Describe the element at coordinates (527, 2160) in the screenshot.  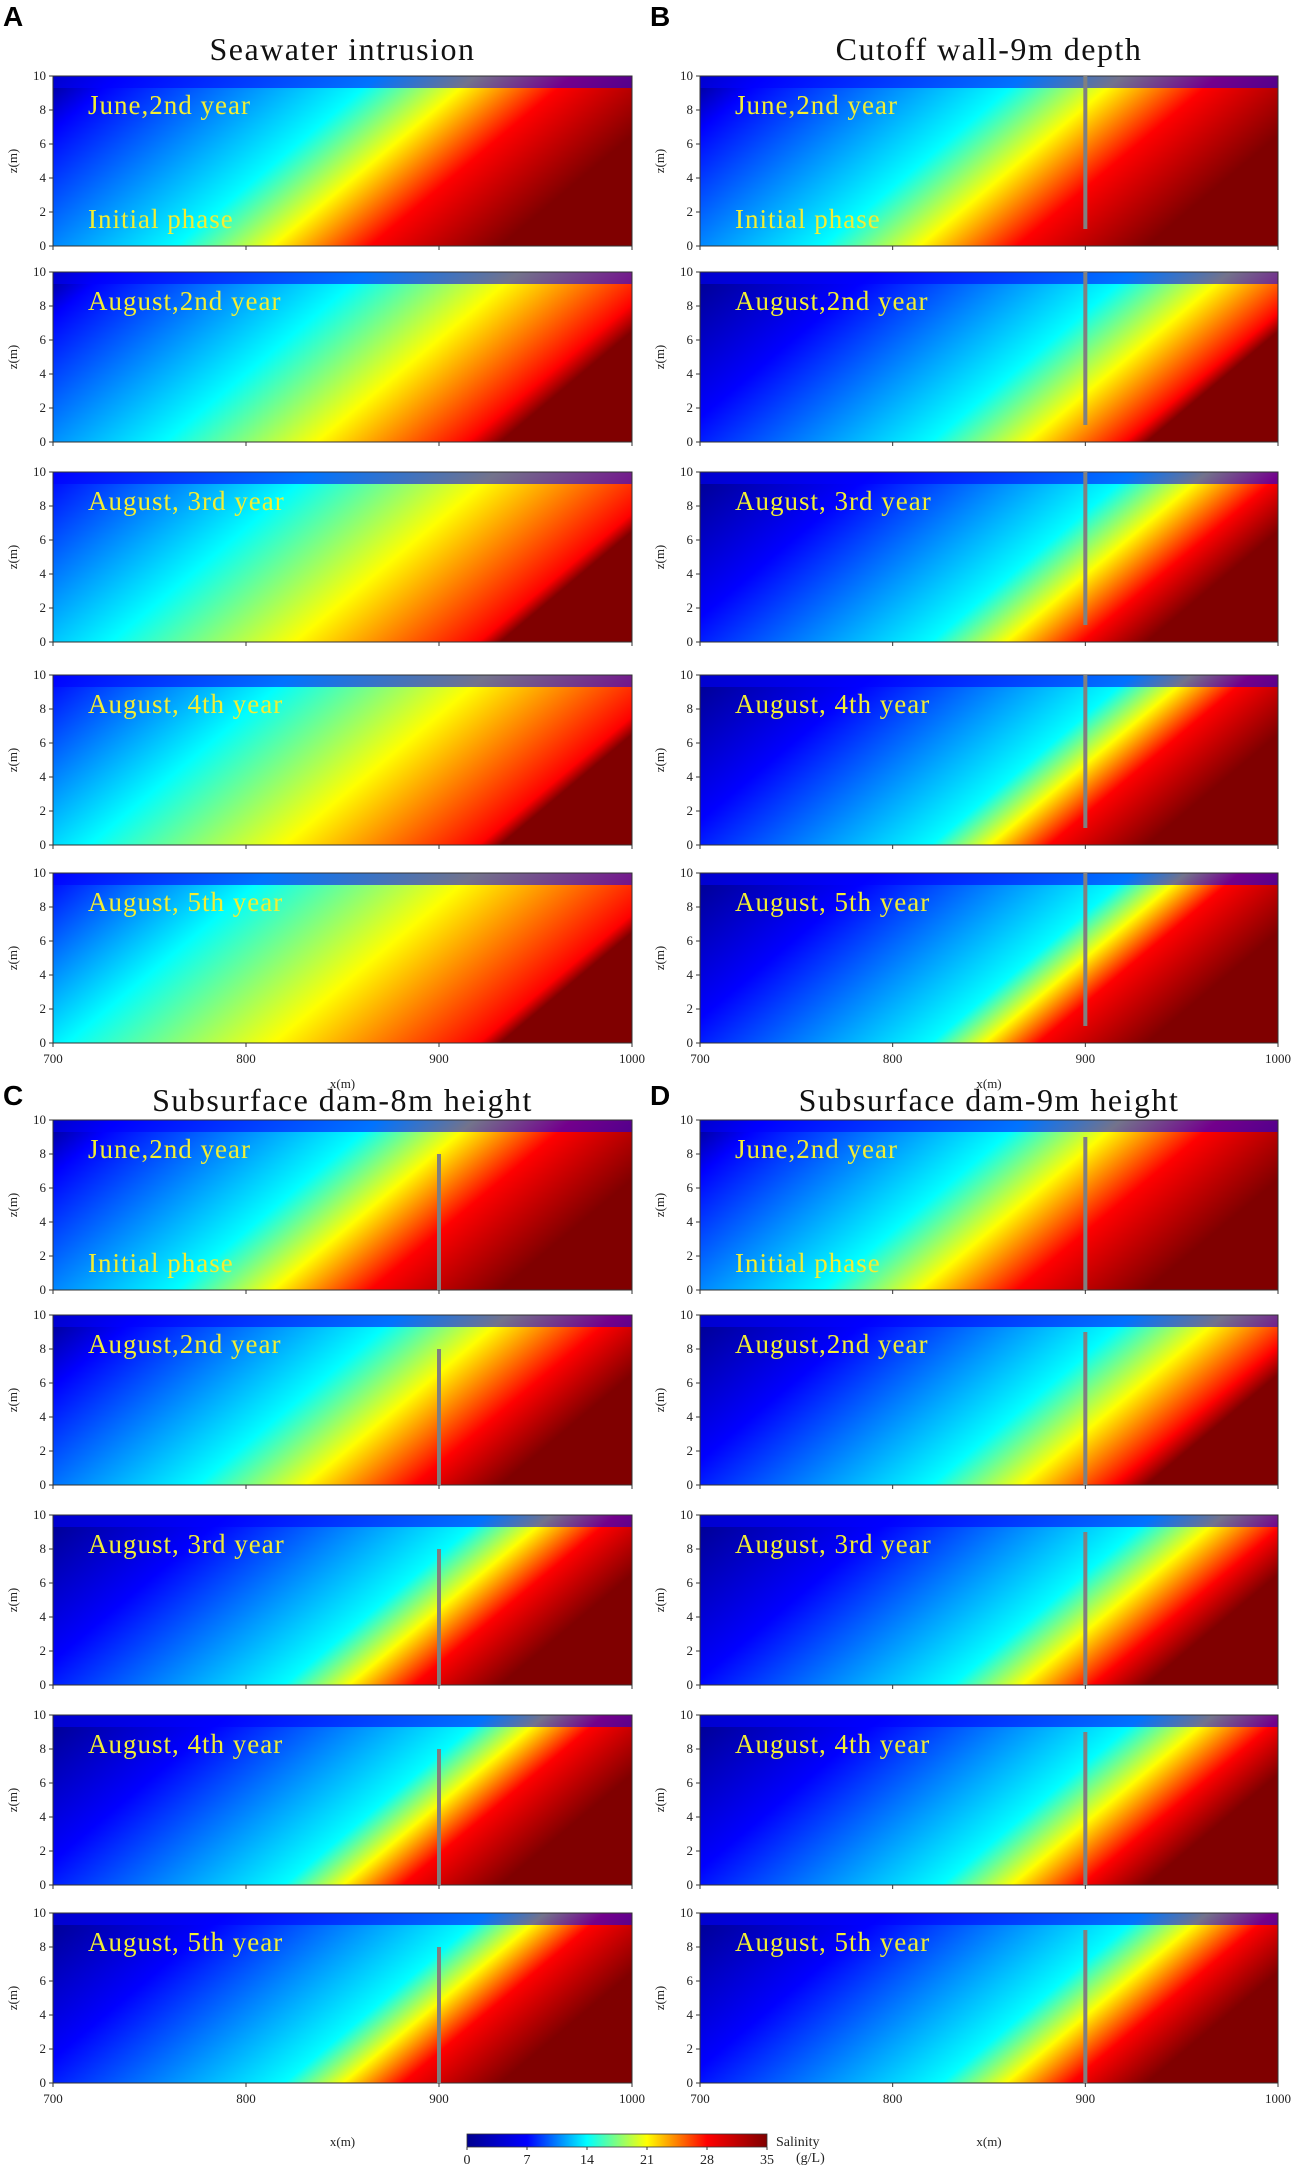
I see `colorbar-tick-label: 7` at that location.